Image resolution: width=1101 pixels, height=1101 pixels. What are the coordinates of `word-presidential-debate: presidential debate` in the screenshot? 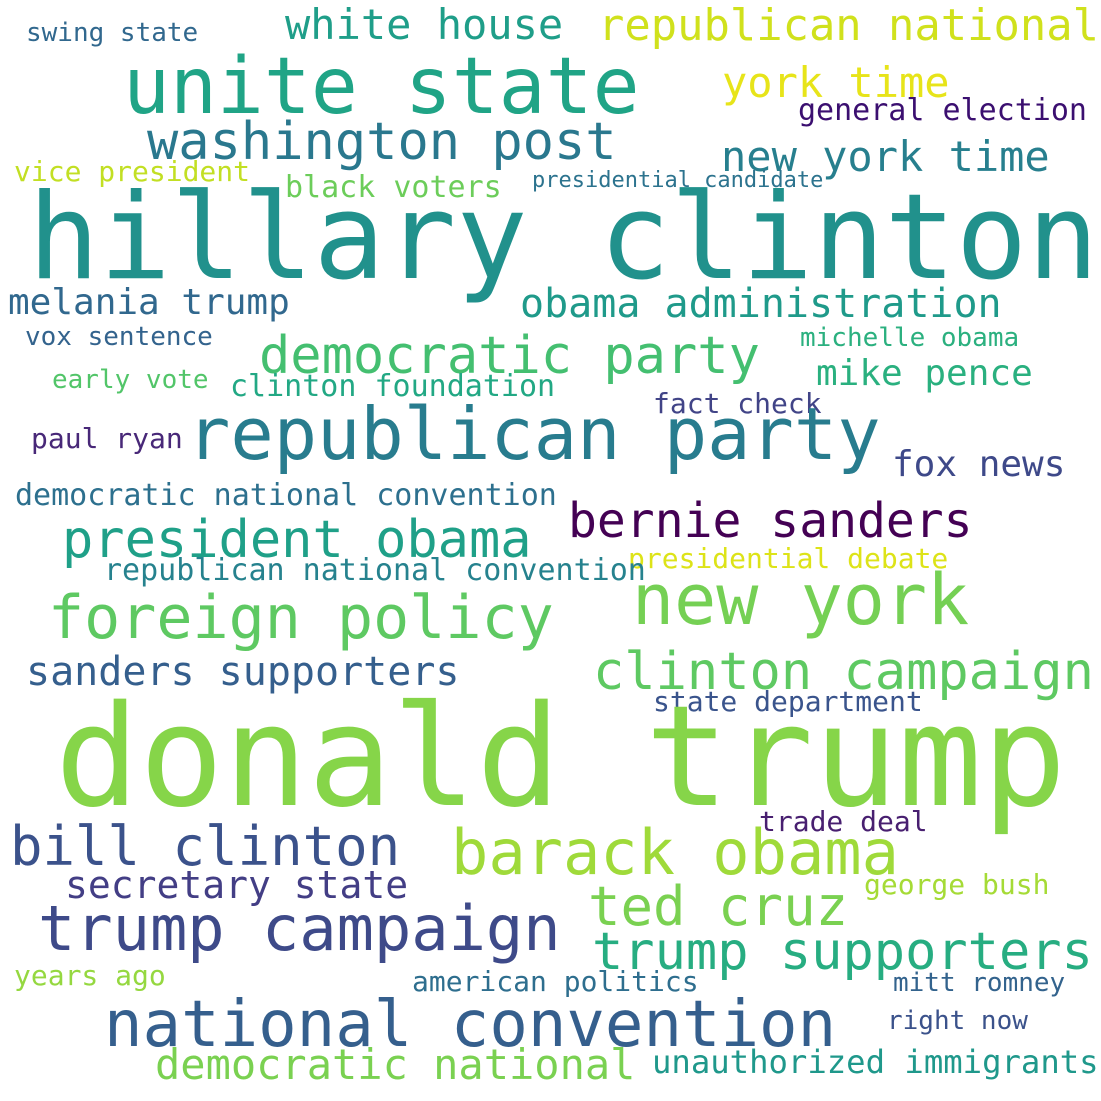 It's located at (788, 558).